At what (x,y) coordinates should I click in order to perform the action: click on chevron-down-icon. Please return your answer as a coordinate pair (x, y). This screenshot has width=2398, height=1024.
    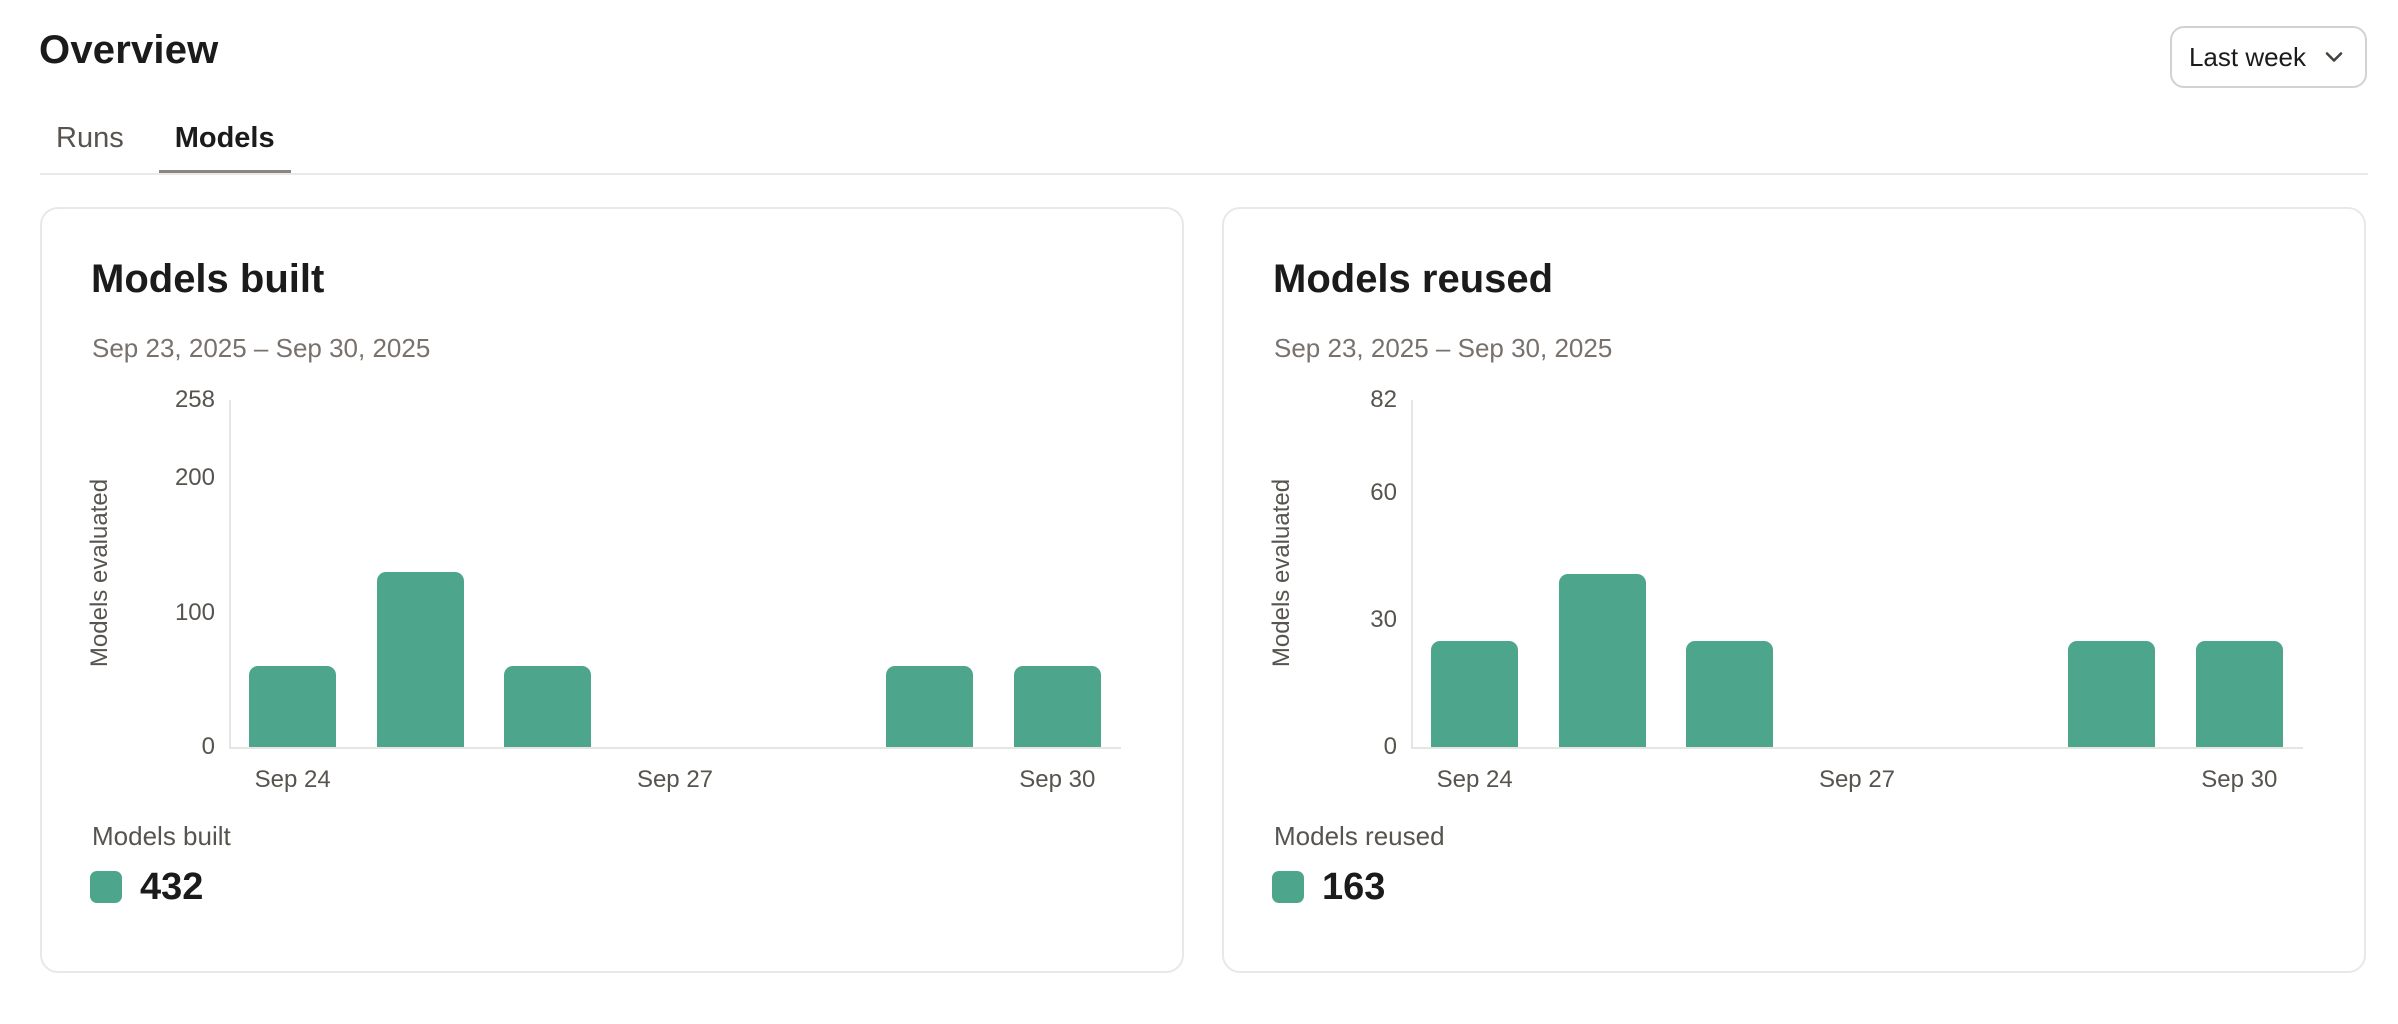
    Looking at the image, I should click on (2334, 57).